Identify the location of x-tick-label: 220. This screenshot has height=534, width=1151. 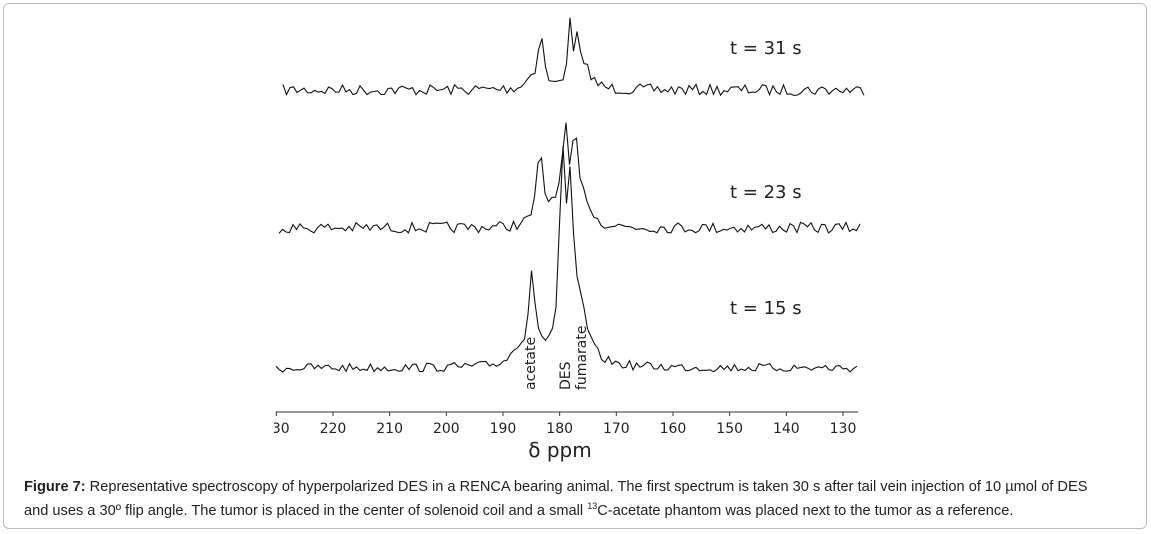
(333, 429).